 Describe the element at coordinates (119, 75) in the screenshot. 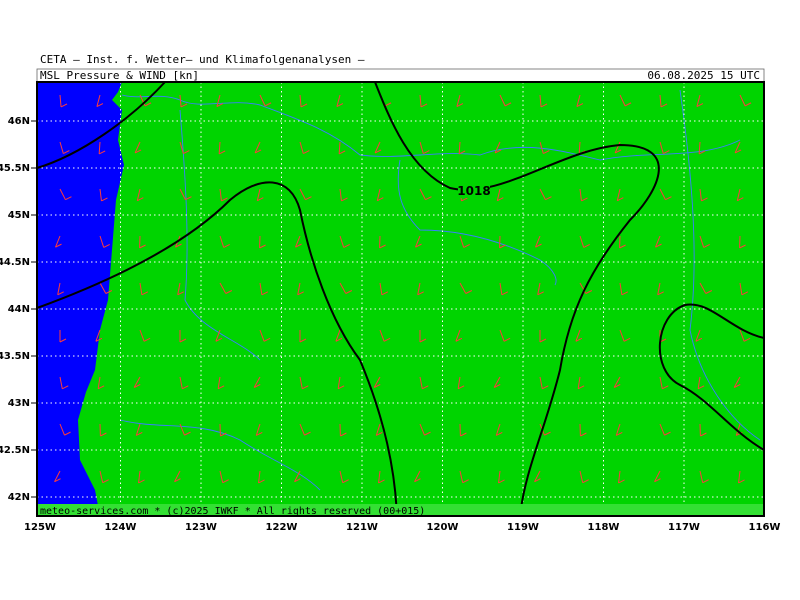

I see `product-title: MSL_Pressure_&_WIND [kn]` at that location.